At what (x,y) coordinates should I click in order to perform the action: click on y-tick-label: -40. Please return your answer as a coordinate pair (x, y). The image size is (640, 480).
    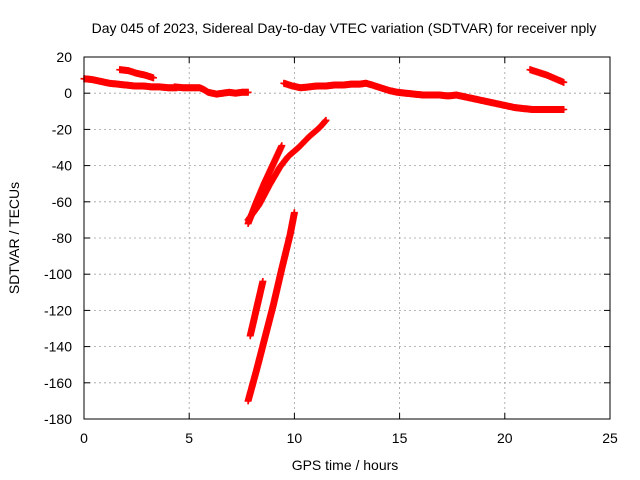
    Looking at the image, I should click on (62, 166).